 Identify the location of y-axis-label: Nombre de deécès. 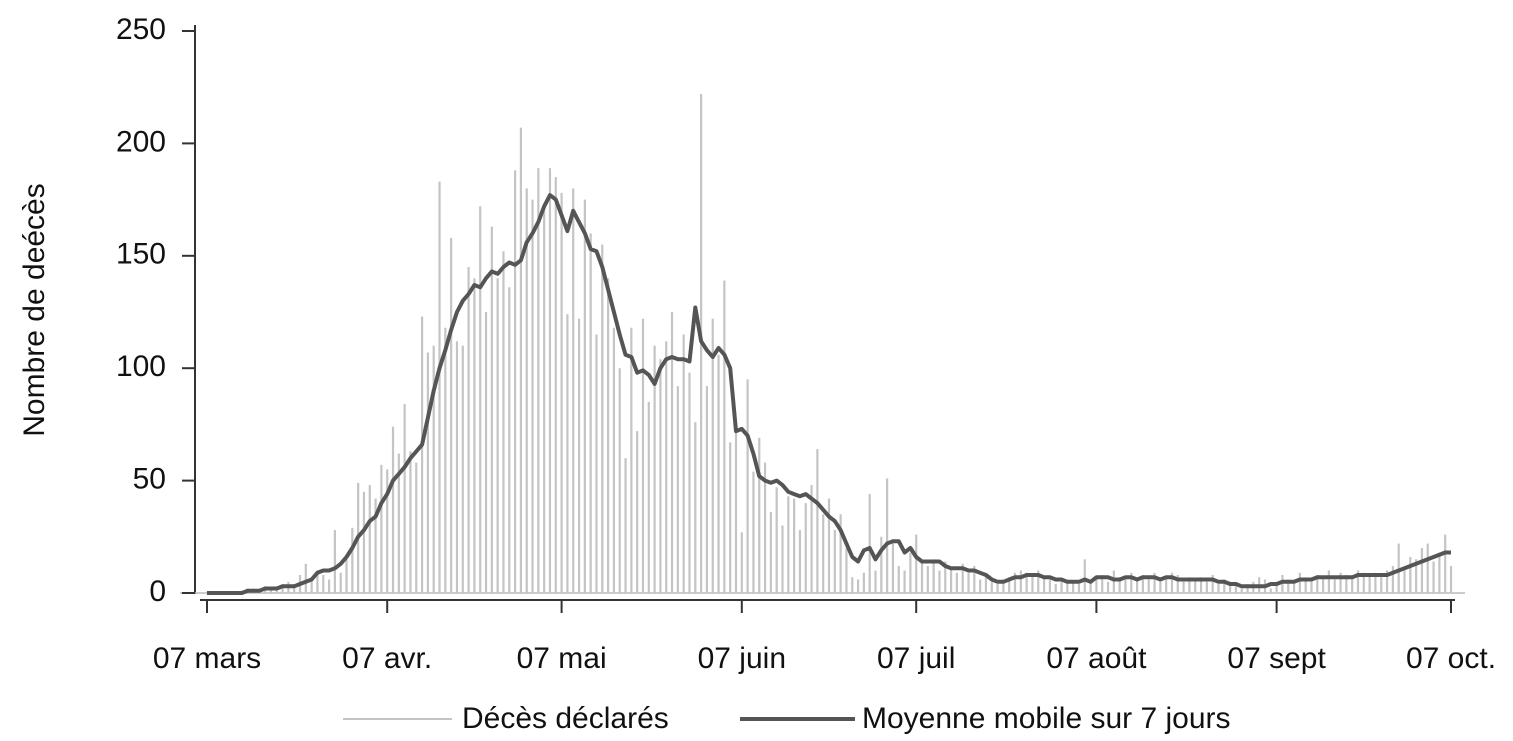
(34, 309).